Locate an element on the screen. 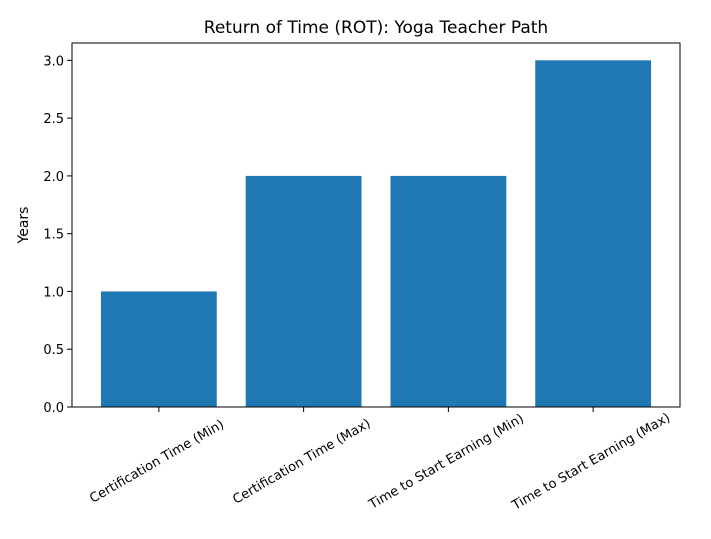 The image size is (711, 539). y-tick-label: 1.0 is located at coordinates (53, 292).